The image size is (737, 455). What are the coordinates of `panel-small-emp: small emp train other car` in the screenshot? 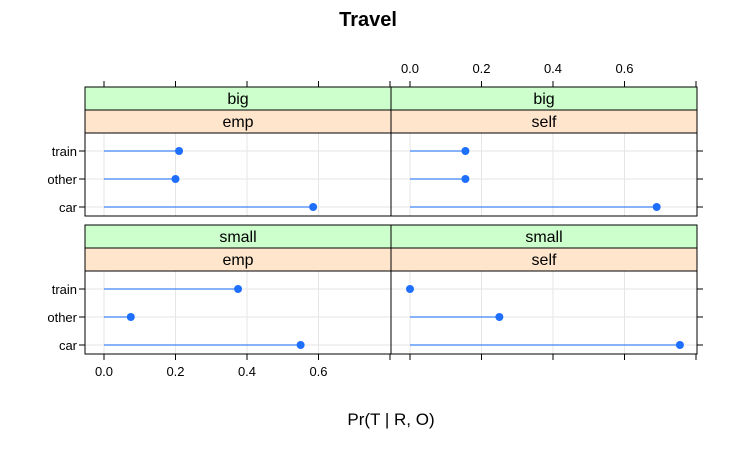 It's located at (219, 289).